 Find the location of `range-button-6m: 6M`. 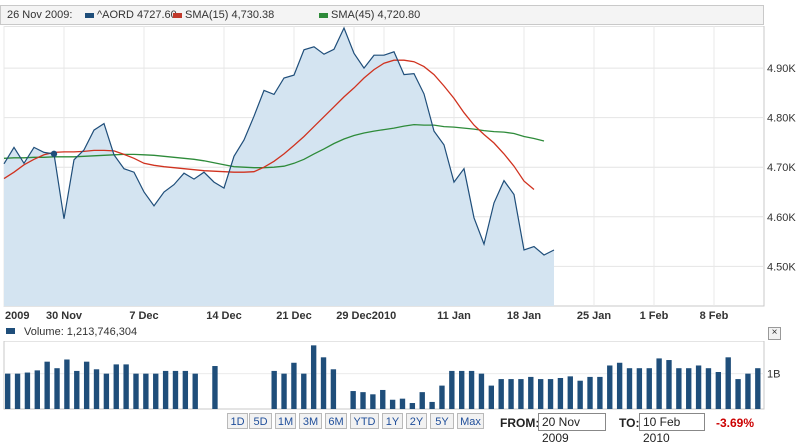

range-button-6m: 6M is located at coordinates (336, 421).